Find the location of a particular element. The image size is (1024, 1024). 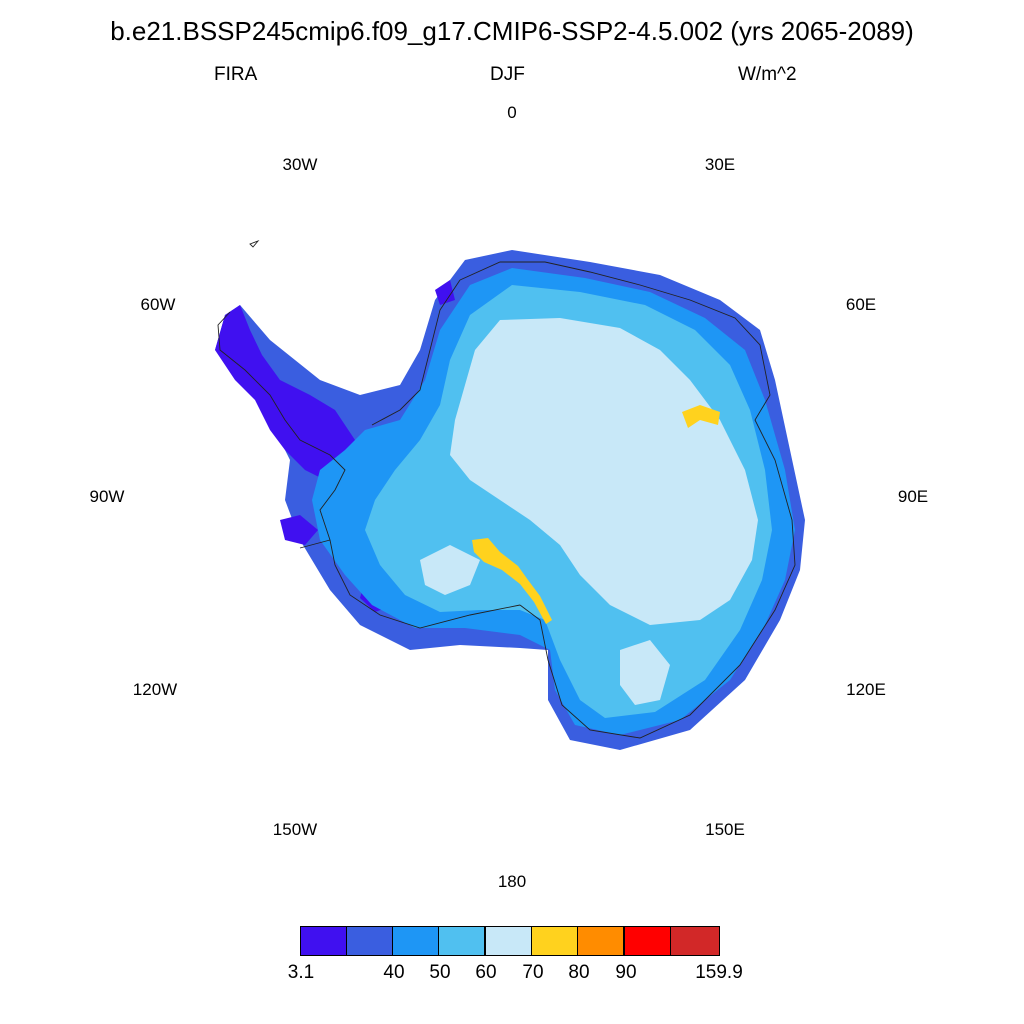

season-label: DJF is located at coordinates (507, 74).